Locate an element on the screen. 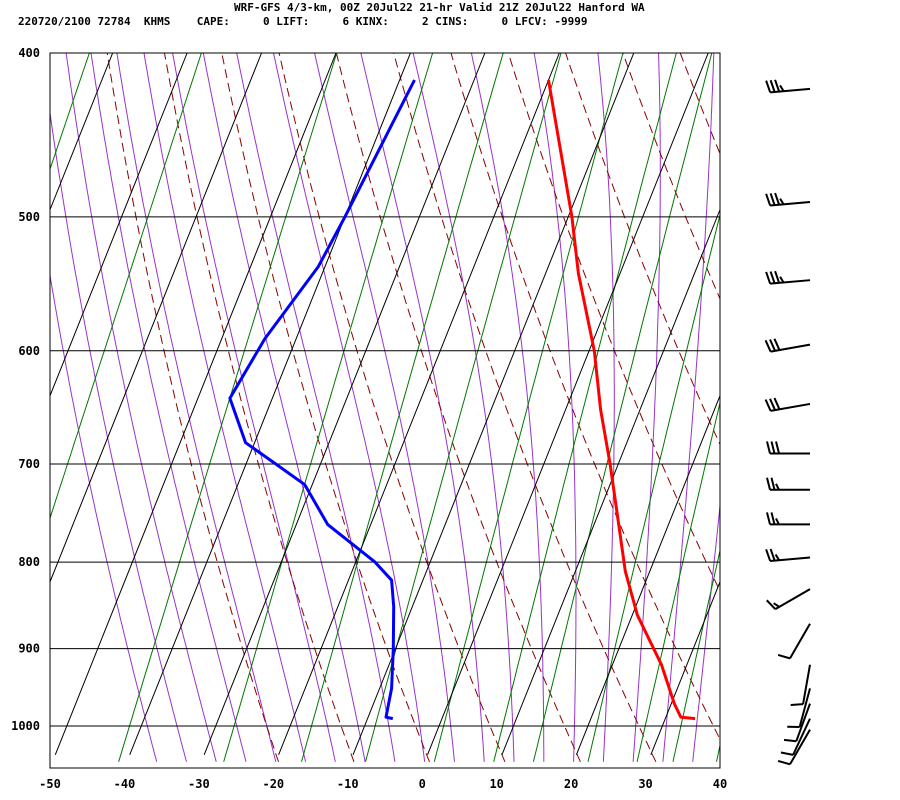 The height and width of the screenshot is (800, 900). y-tick-label: 900 is located at coordinates (29, 649).